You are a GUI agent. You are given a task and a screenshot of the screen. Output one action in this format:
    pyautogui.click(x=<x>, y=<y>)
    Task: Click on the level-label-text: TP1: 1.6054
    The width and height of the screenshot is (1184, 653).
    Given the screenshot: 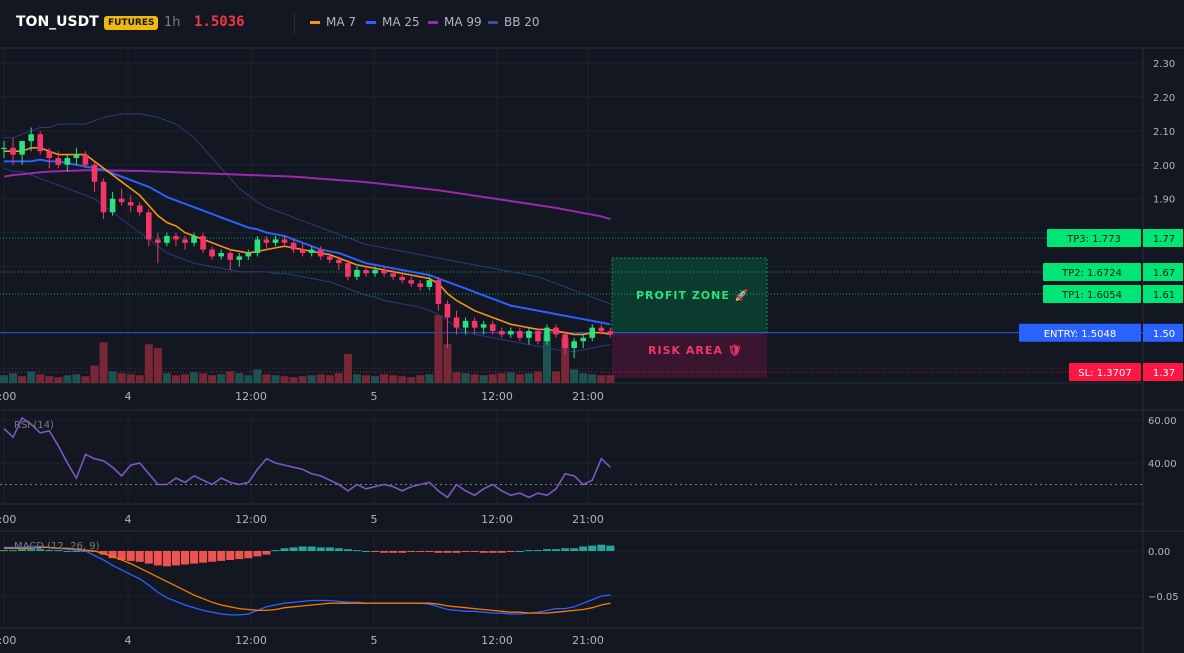 What is the action you would take?
    pyautogui.click(x=1091, y=295)
    